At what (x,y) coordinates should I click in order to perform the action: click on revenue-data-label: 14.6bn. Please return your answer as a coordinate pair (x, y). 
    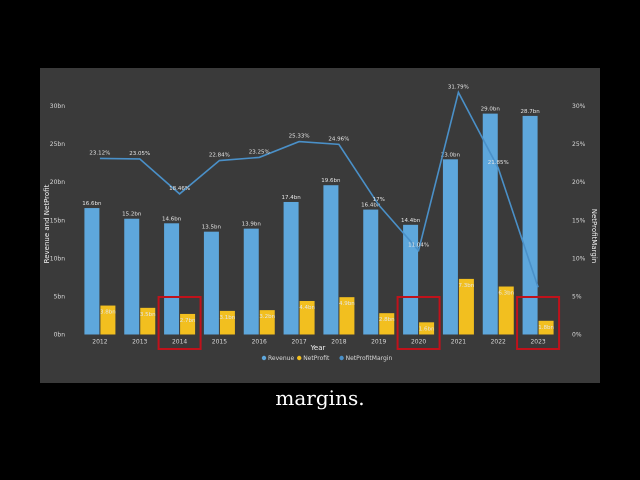
    Looking at the image, I should click on (172, 219).